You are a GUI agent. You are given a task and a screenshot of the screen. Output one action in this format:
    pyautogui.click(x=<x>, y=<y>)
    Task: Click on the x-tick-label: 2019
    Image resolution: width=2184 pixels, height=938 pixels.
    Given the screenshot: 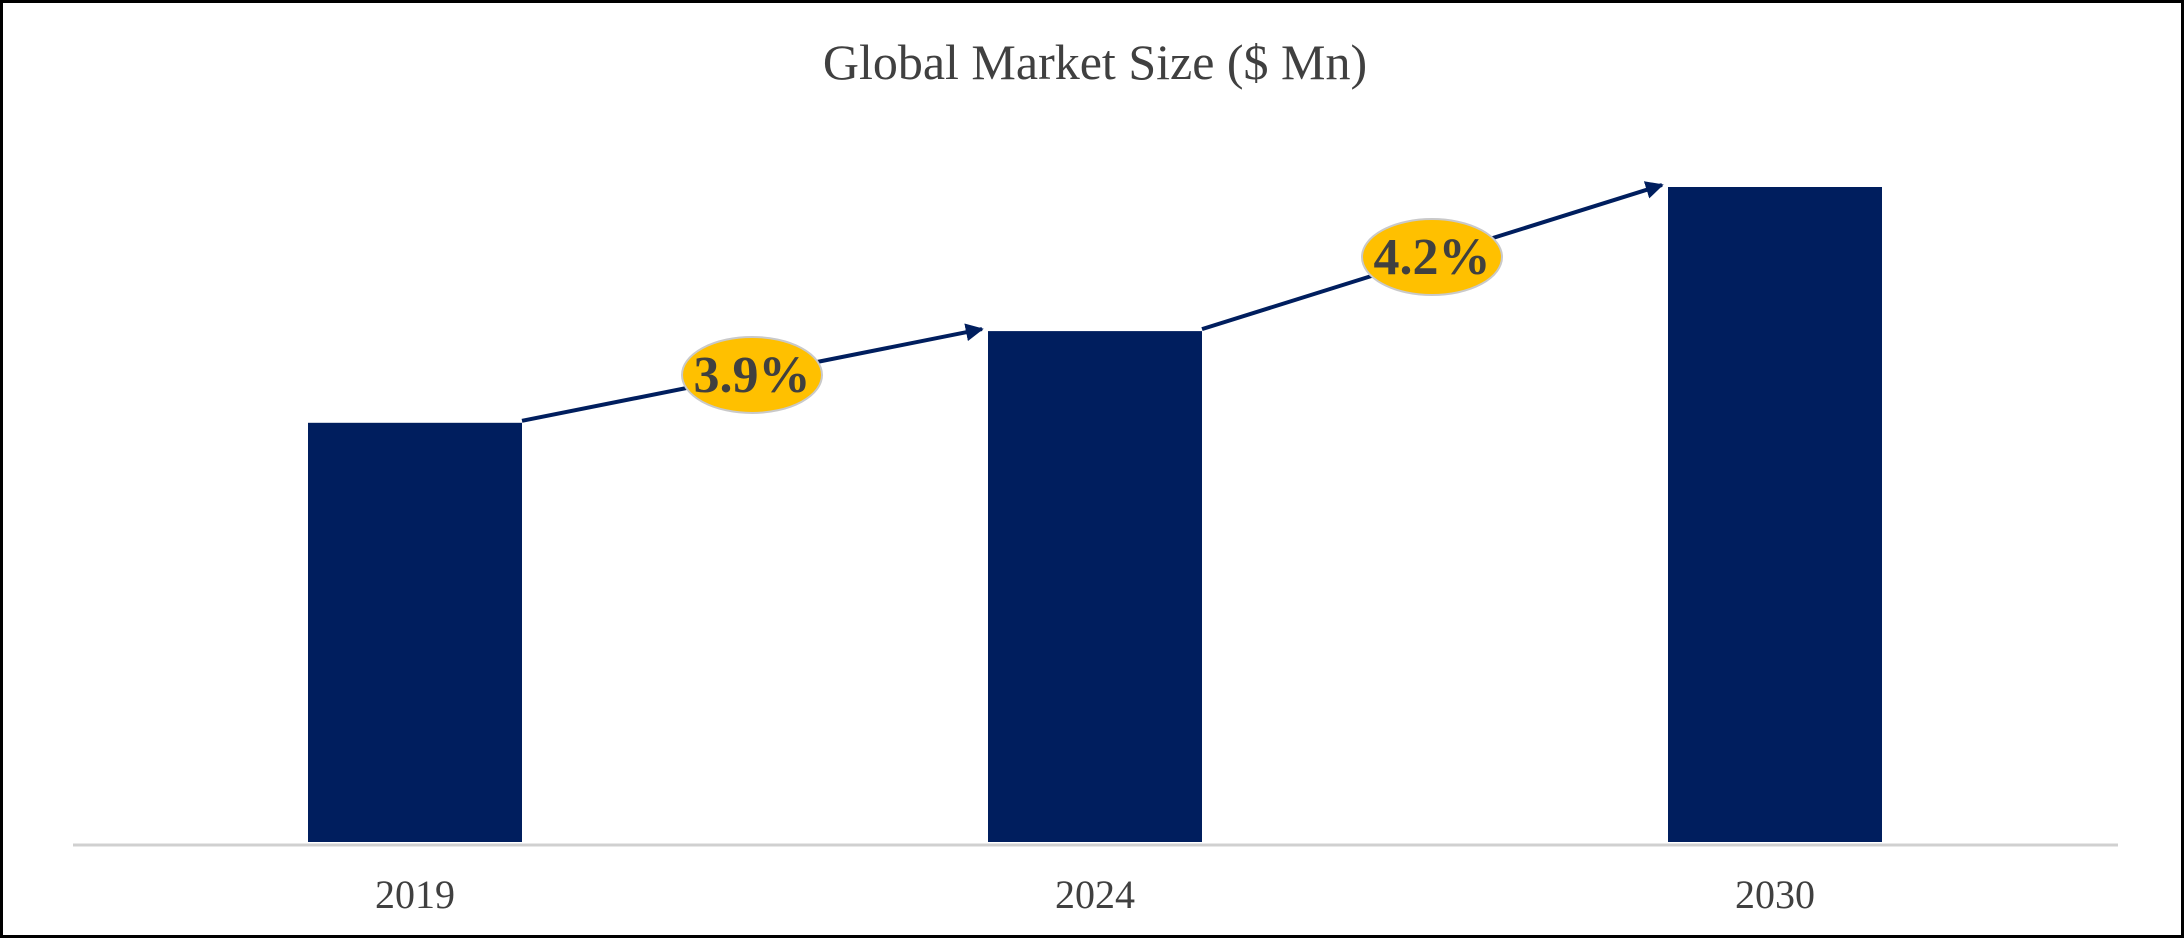 What is the action you would take?
    pyautogui.click(x=415, y=894)
    